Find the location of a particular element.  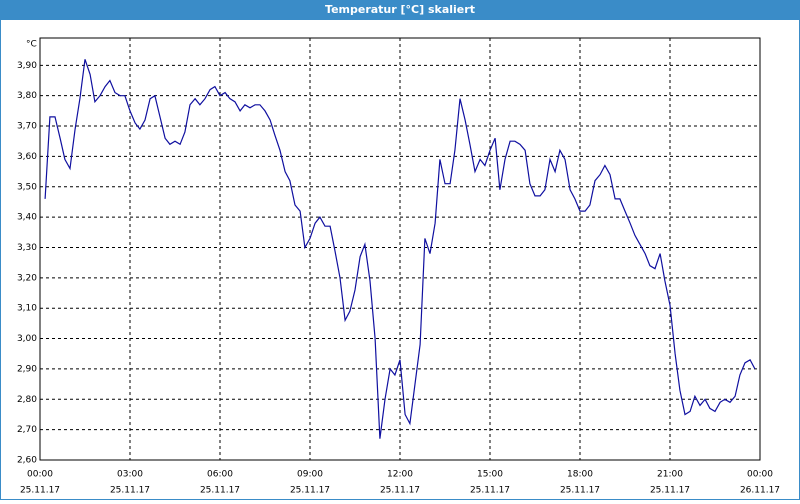

y-tick-label: 3,70 is located at coordinates (27, 127).